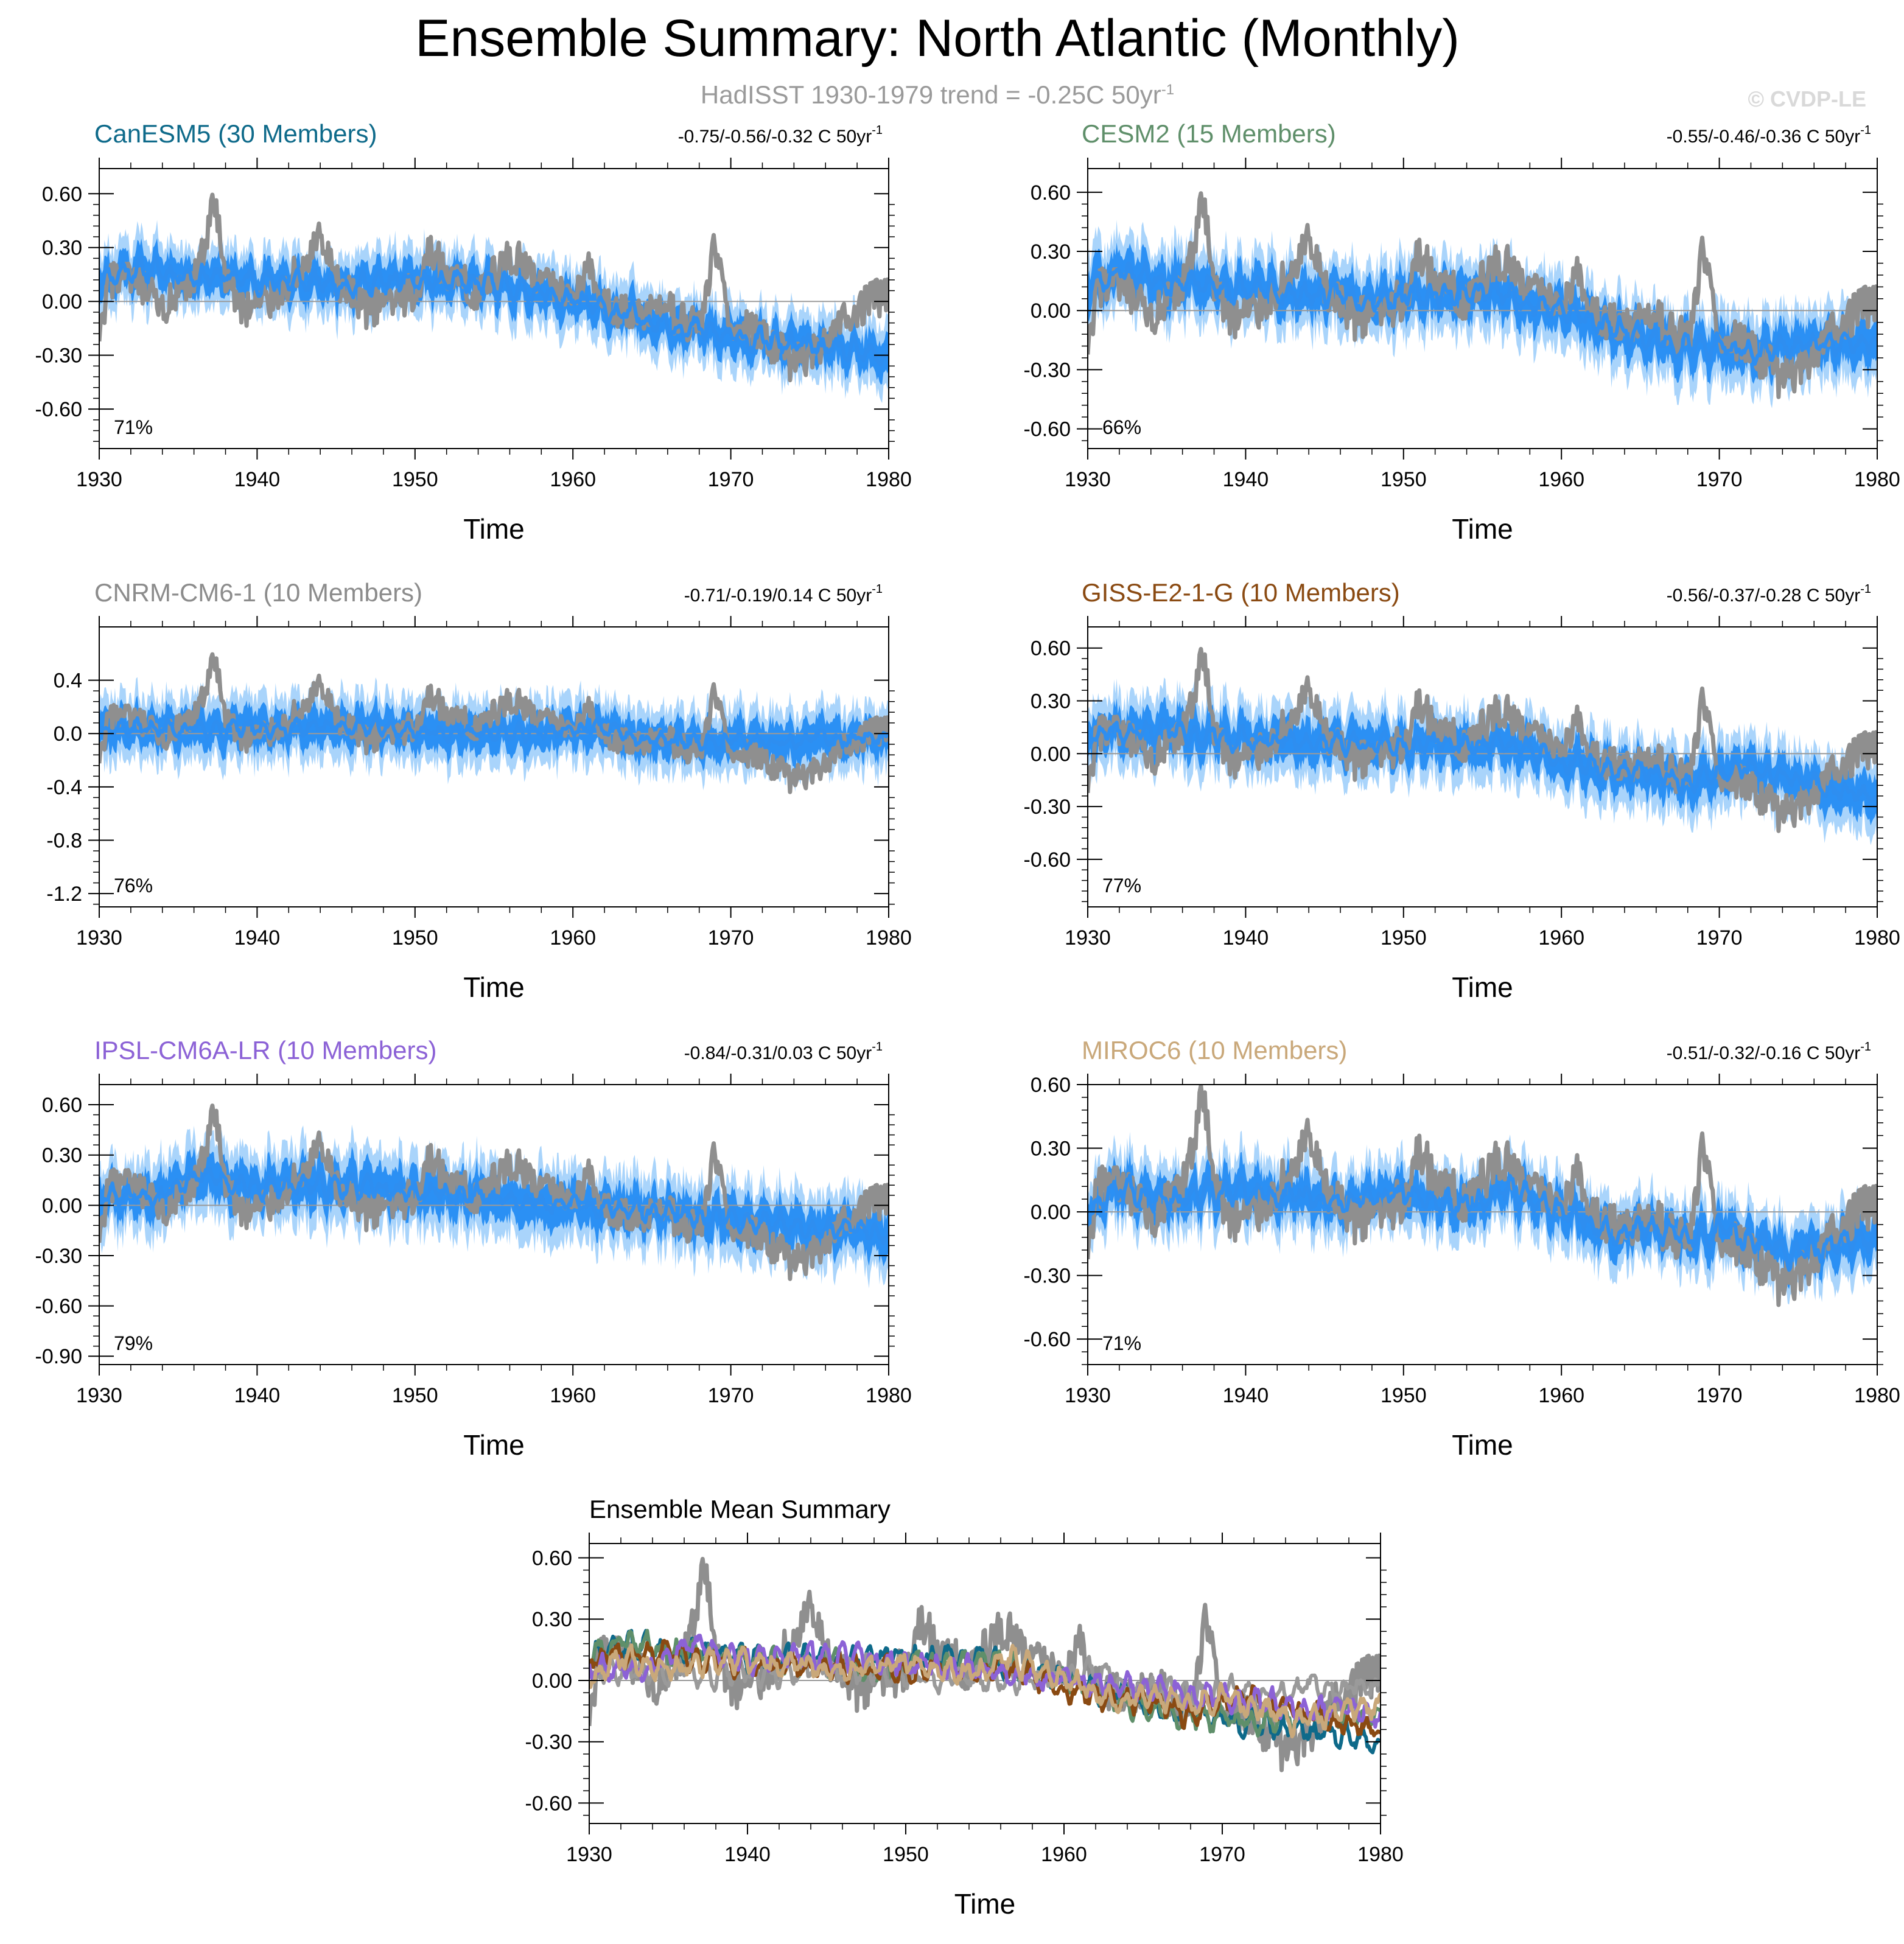  What do you see at coordinates (1121, 427) in the screenshot?
I see `percent-label: 66%` at bounding box center [1121, 427].